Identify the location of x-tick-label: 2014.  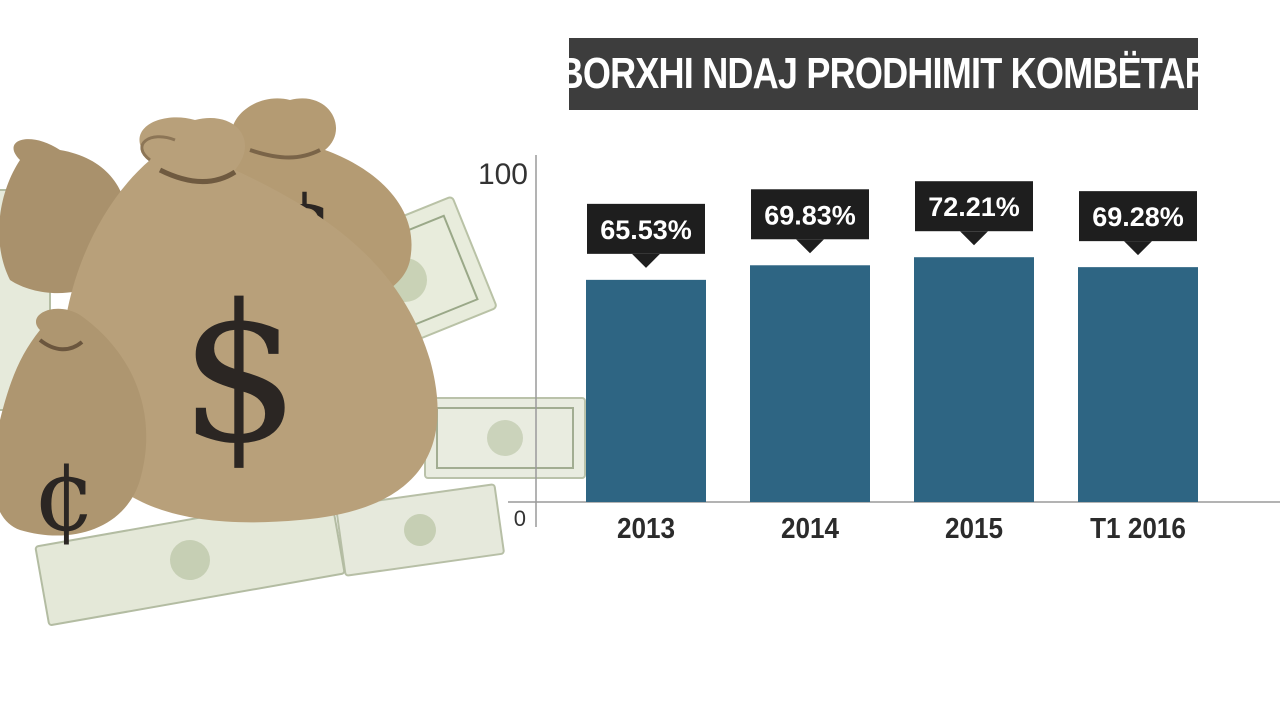
(810, 528).